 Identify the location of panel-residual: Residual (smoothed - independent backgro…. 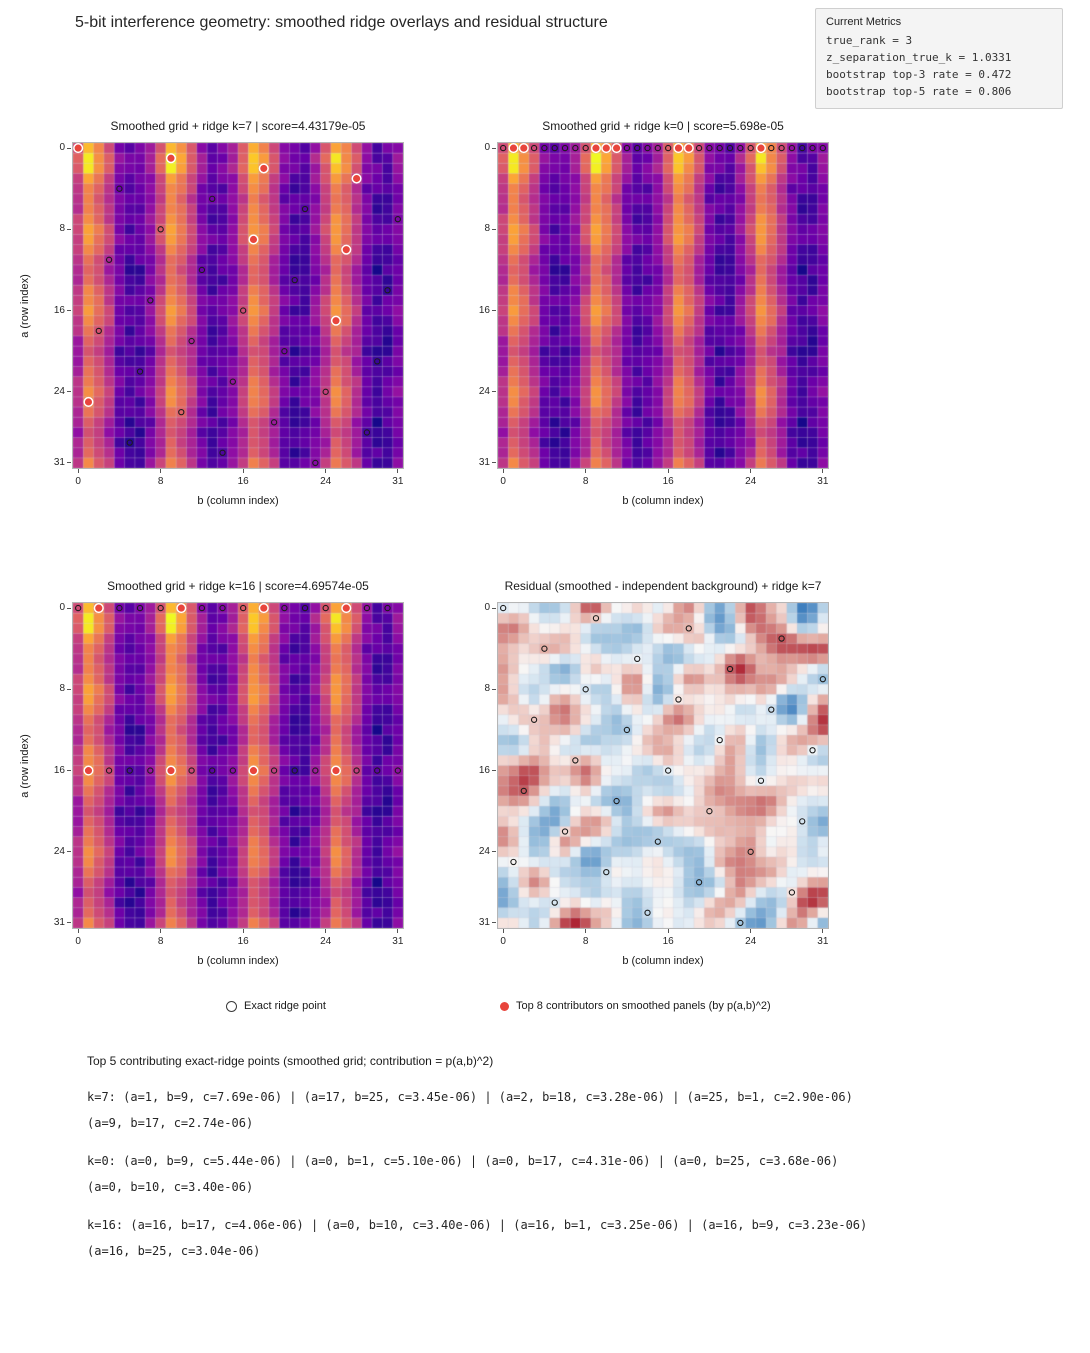
(654, 773).